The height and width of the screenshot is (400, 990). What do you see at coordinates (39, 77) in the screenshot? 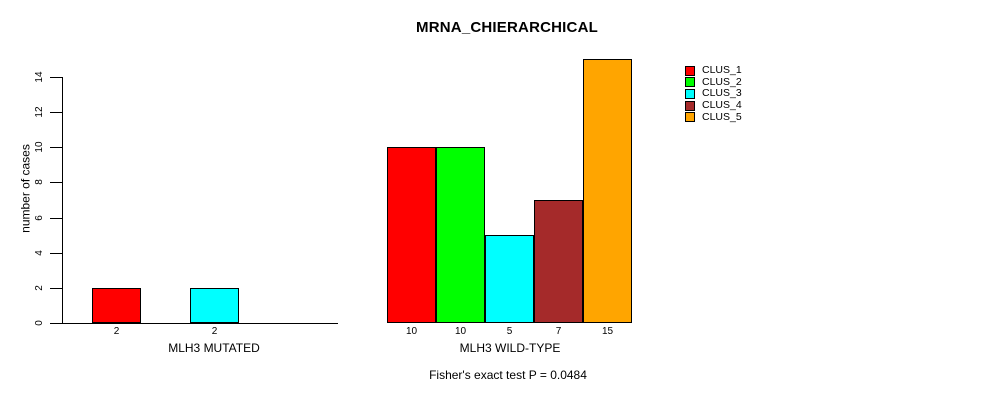
I see `y-tick-label: 14` at bounding box center [39, 77].